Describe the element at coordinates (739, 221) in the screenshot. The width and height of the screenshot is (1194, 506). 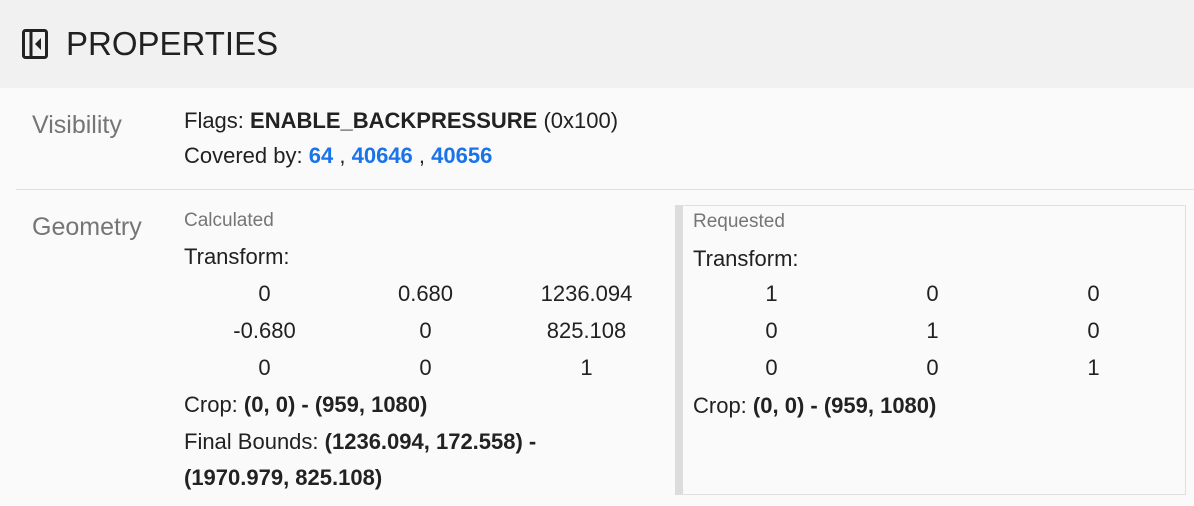
I see `requested-title: Requested` at that location.